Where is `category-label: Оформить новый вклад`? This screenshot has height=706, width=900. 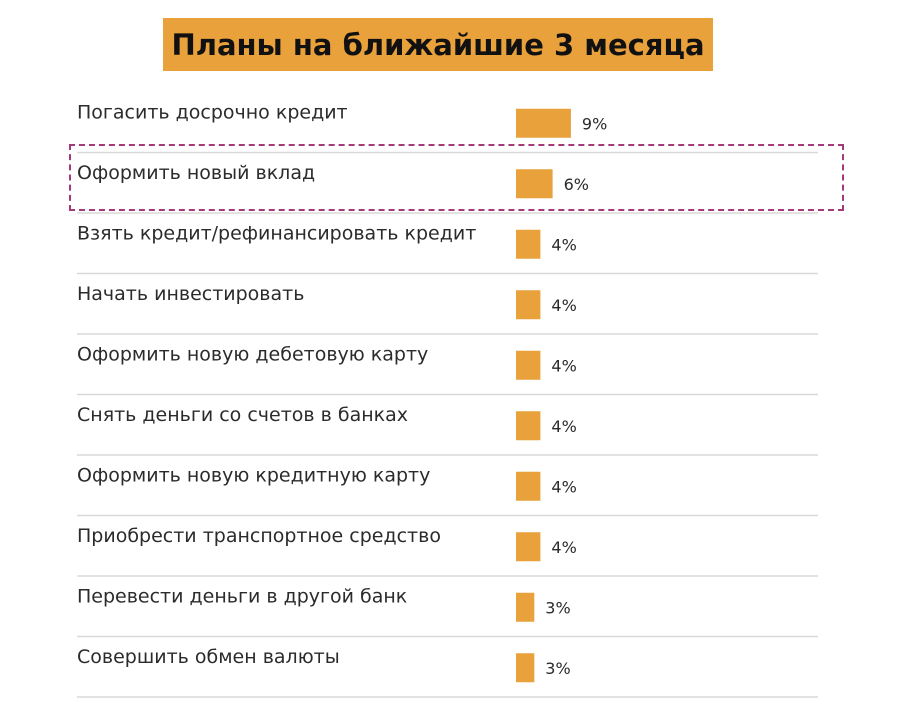
category-label: Оформить новый вклад is located at coordinates (196, 173).